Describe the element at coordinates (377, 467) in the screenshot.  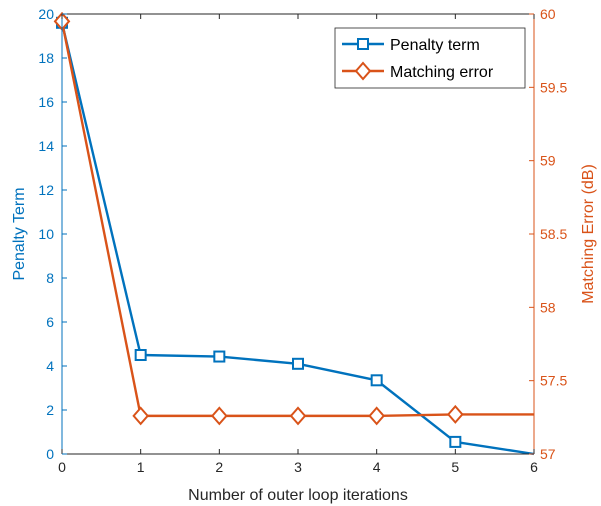
I see `x-tick-label: 4` at that location.